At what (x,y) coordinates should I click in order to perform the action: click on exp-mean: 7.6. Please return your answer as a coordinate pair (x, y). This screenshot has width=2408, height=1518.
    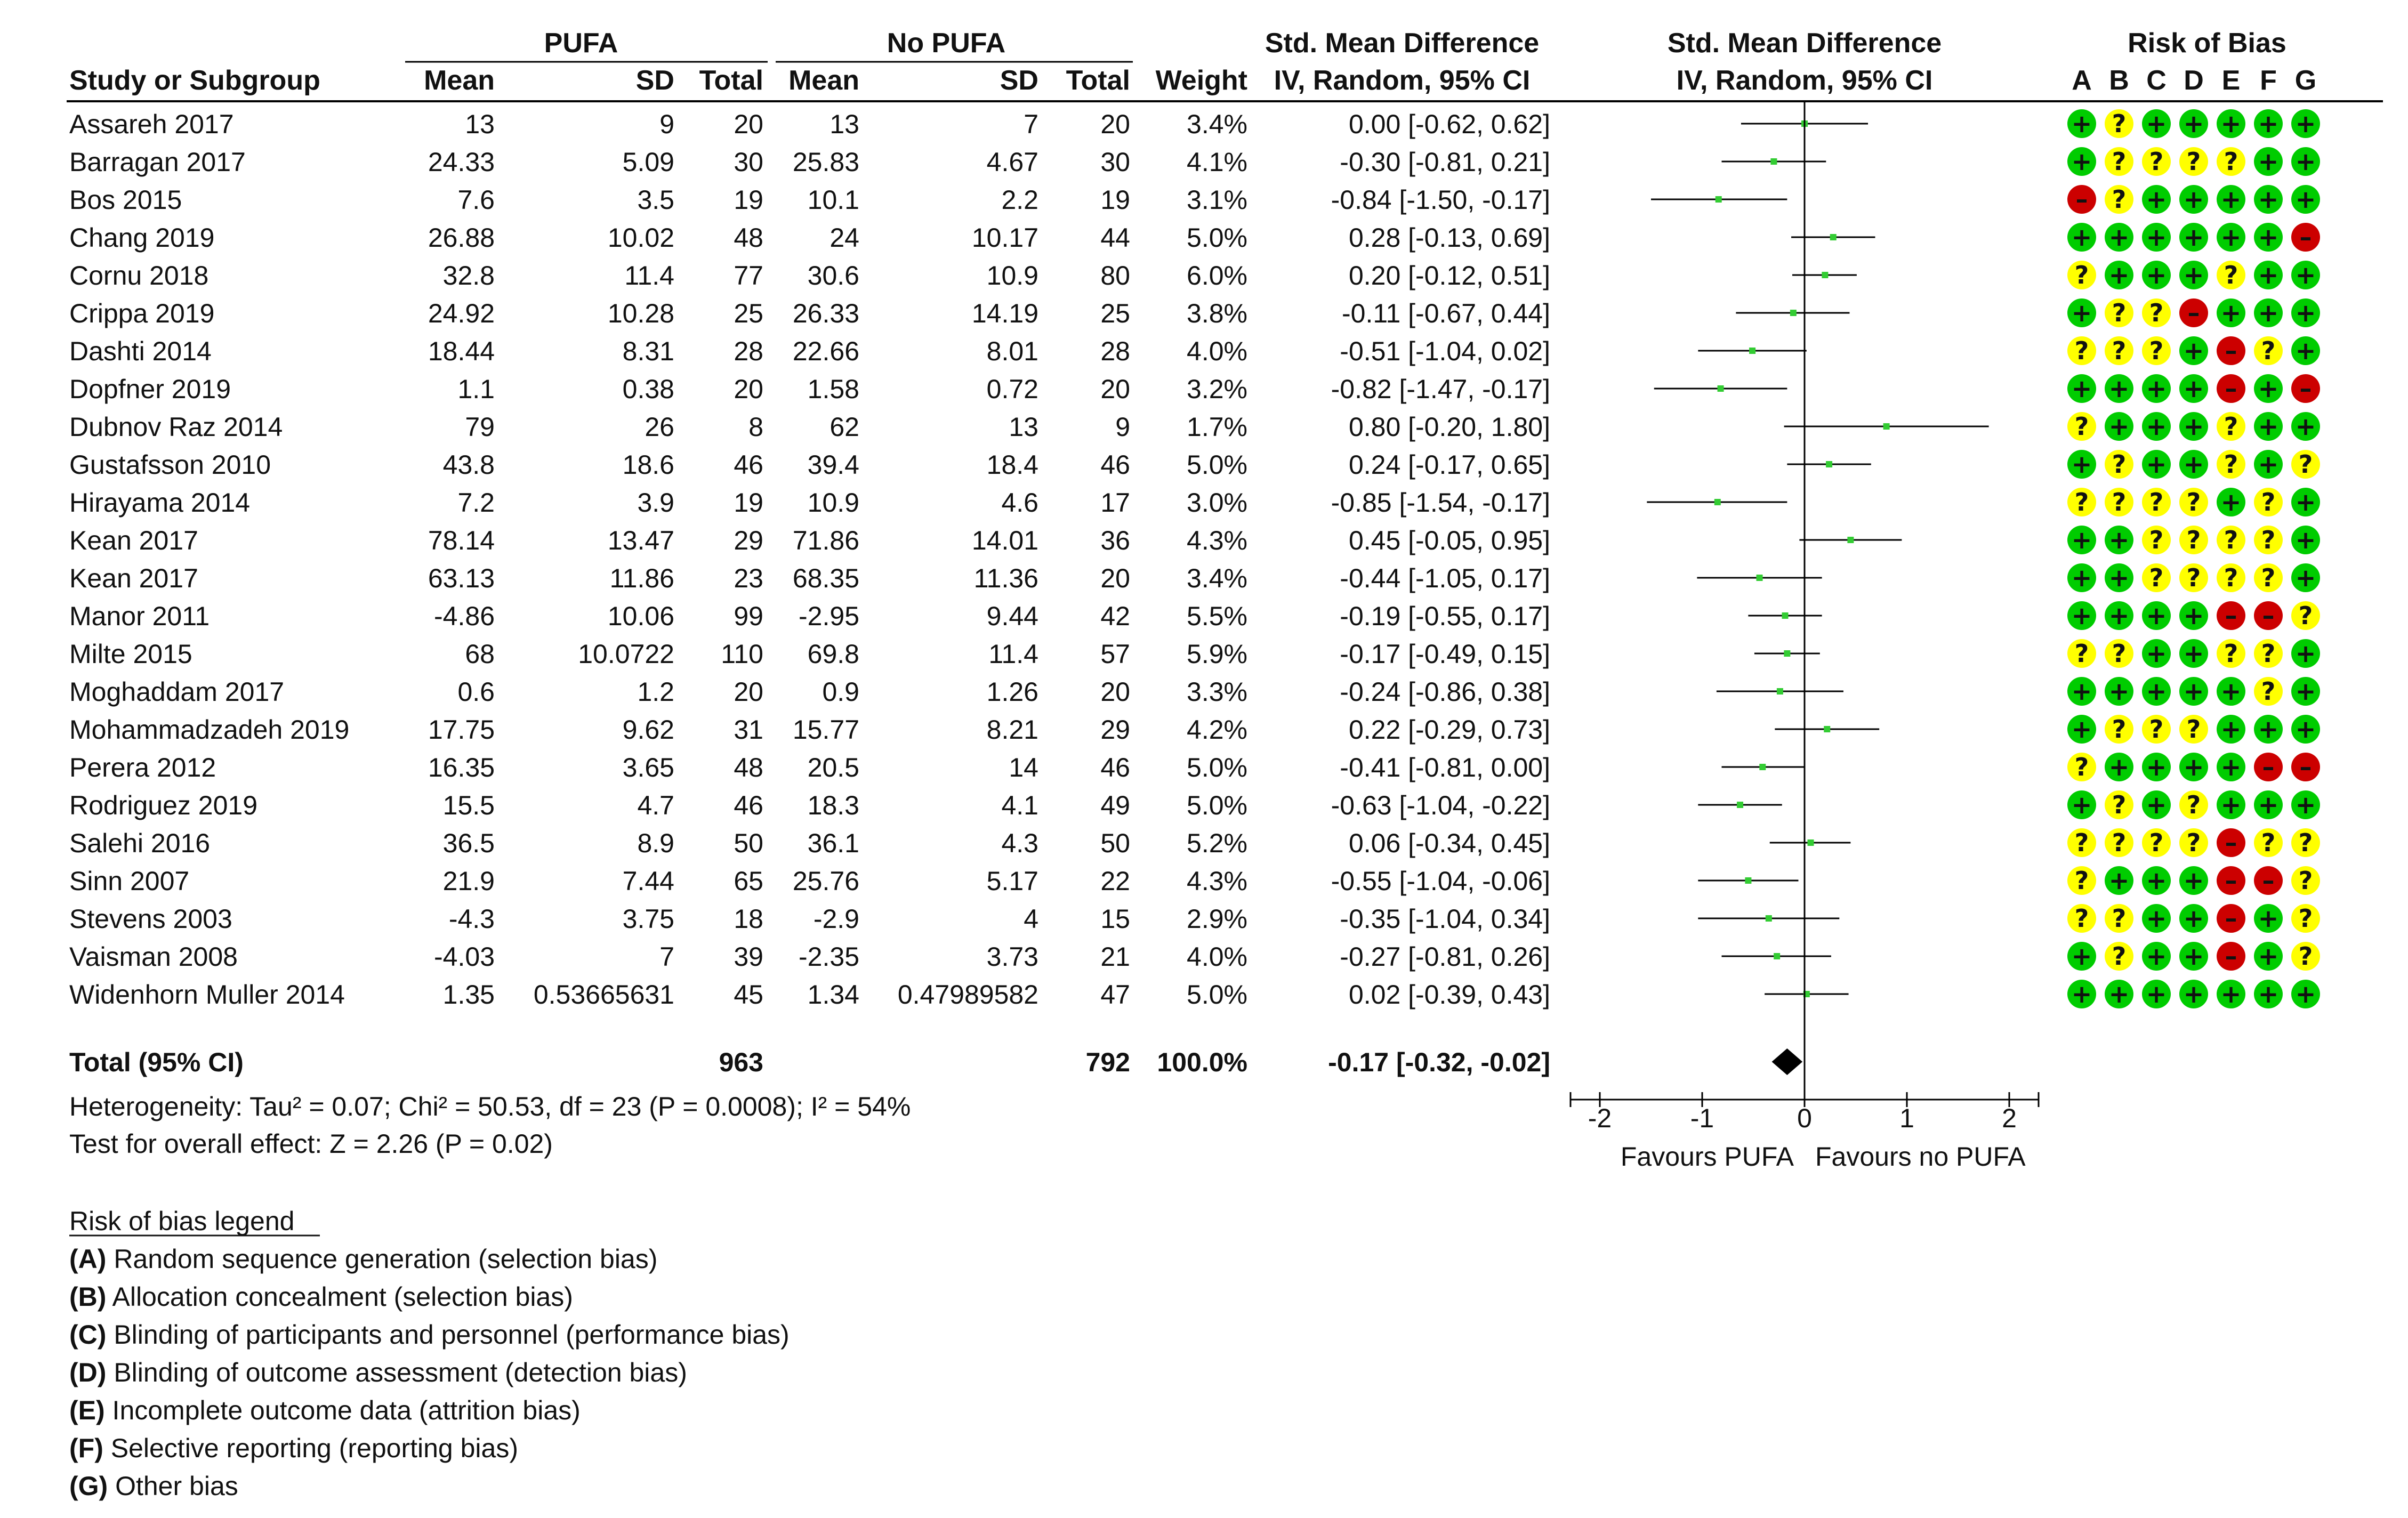
    Looking at the image, I should click on (476, 200).